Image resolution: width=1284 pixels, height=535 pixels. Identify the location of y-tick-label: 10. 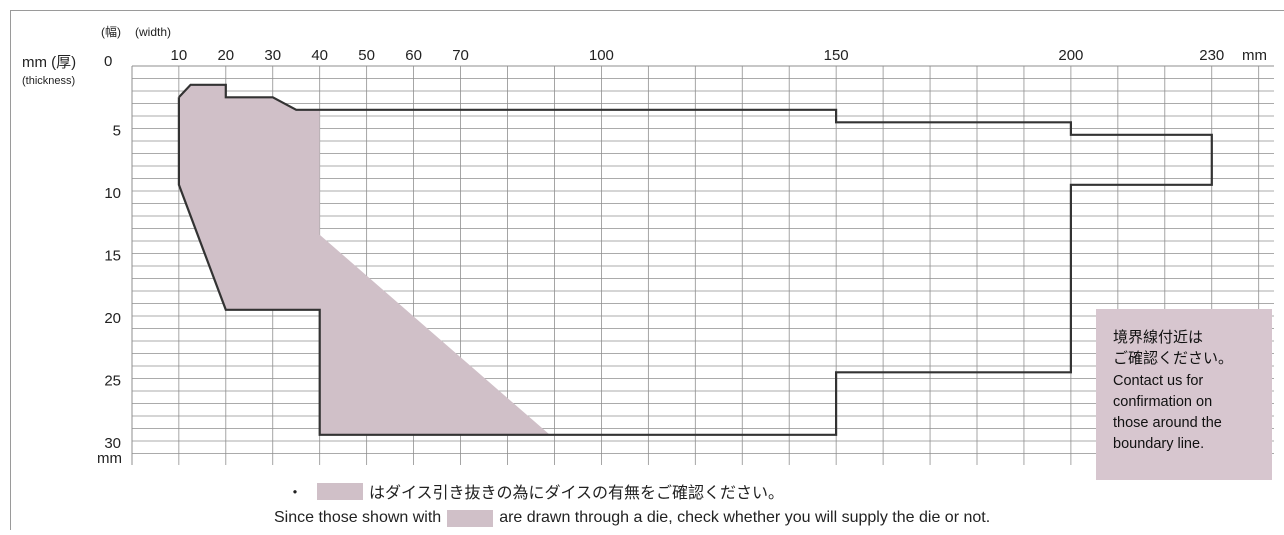
(112, 193).